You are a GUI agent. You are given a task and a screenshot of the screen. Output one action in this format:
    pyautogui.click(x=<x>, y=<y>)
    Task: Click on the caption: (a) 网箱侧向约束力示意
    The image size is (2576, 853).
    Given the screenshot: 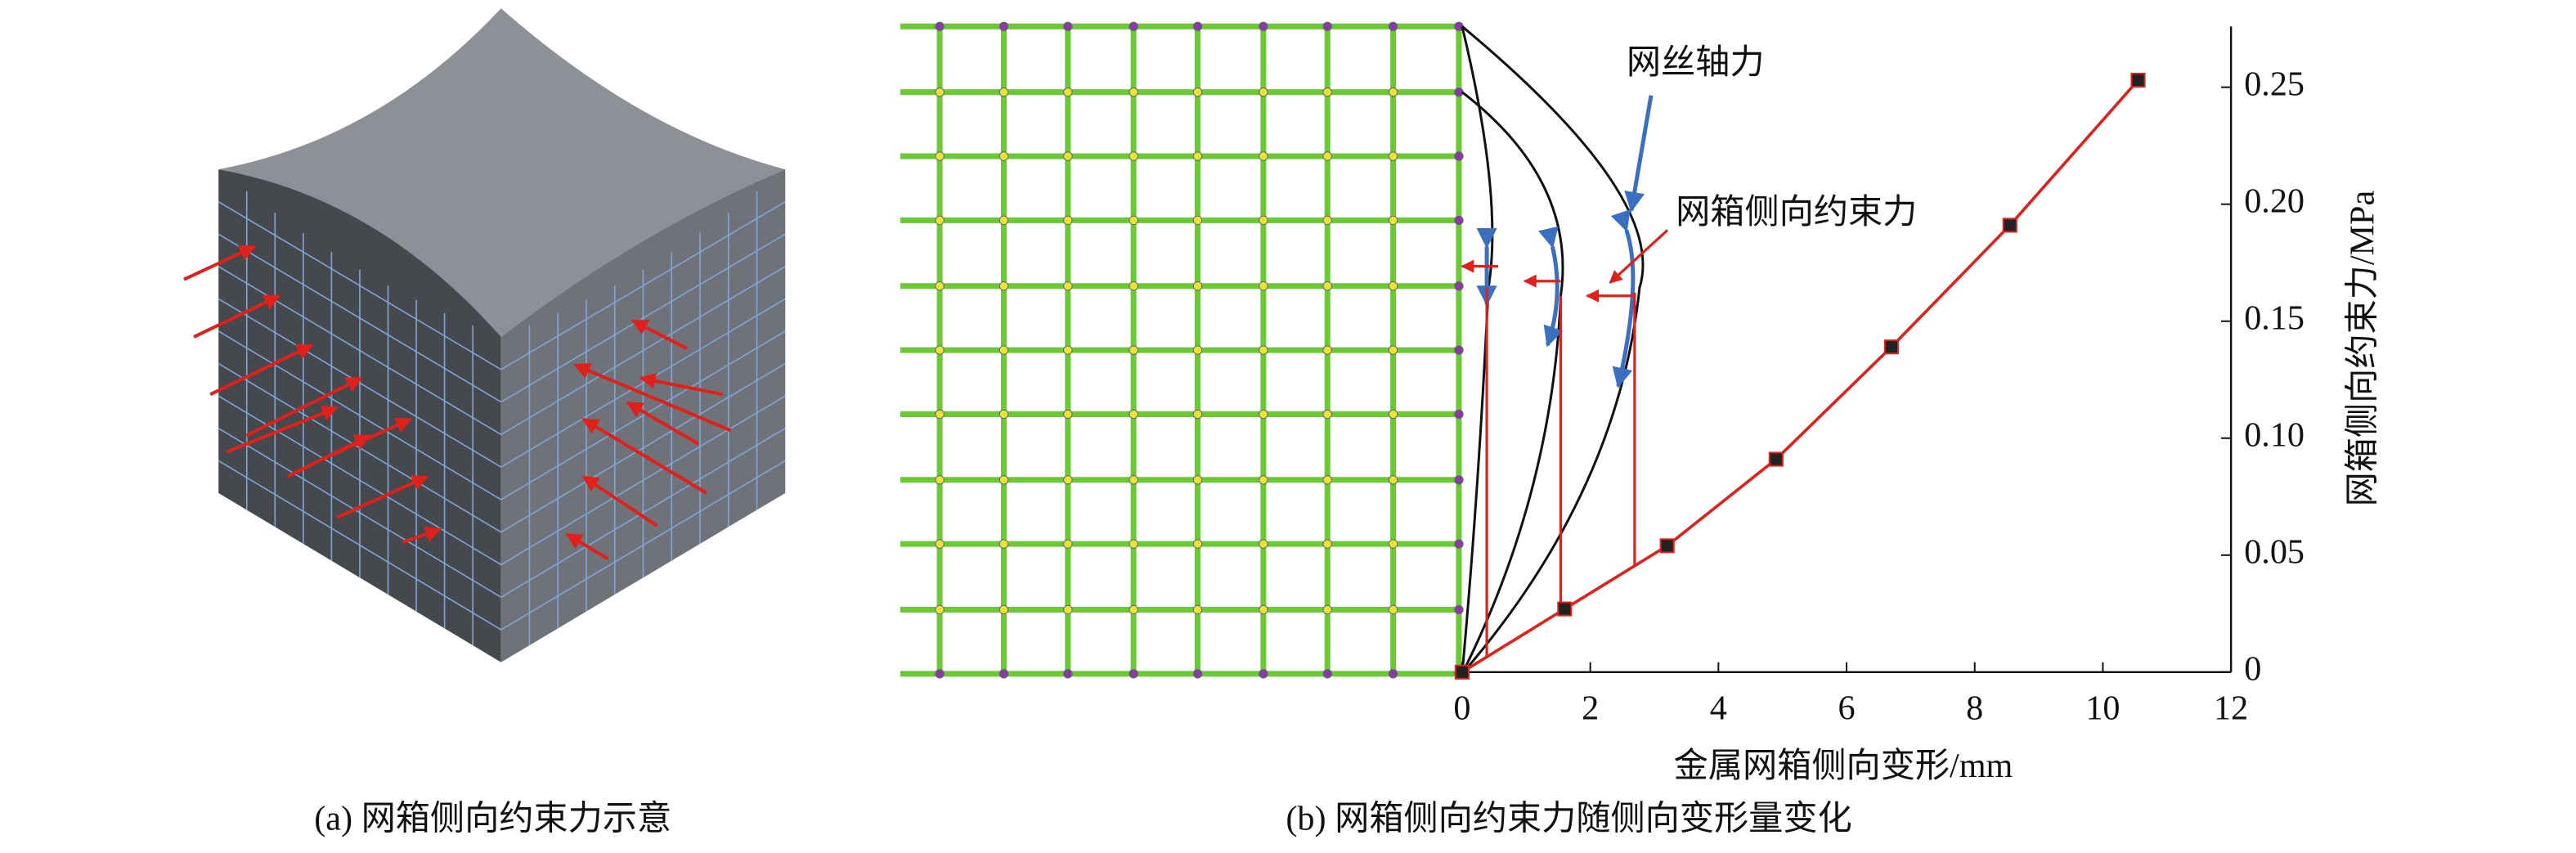 What is the action you would take?
    pyautogui.click(x=493, y=818)
    